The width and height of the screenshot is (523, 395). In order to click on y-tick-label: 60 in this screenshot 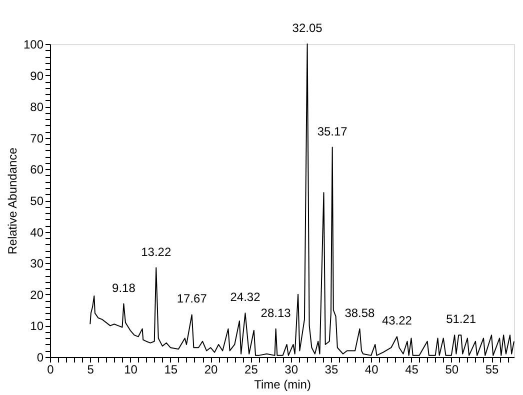, I will do `click(37, 169)`.